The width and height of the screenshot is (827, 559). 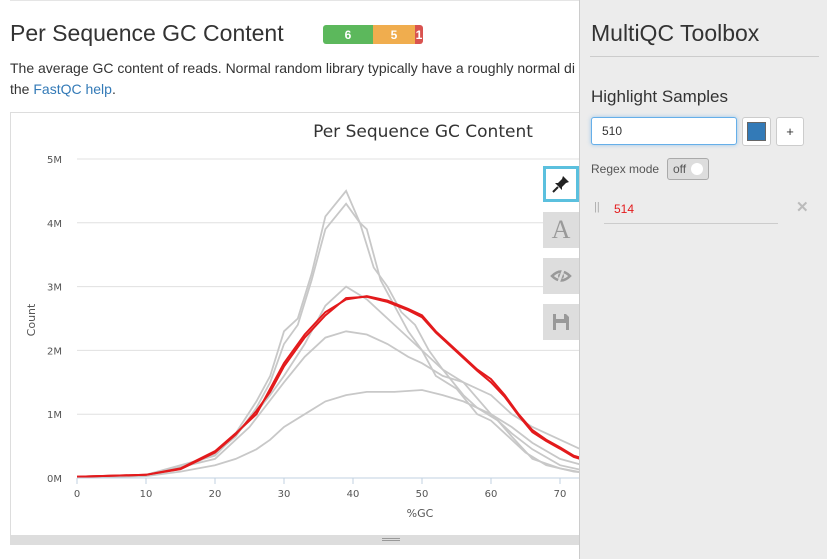 I want to click on remove-highlight-icon: ✕, so click(x=802, y=207).